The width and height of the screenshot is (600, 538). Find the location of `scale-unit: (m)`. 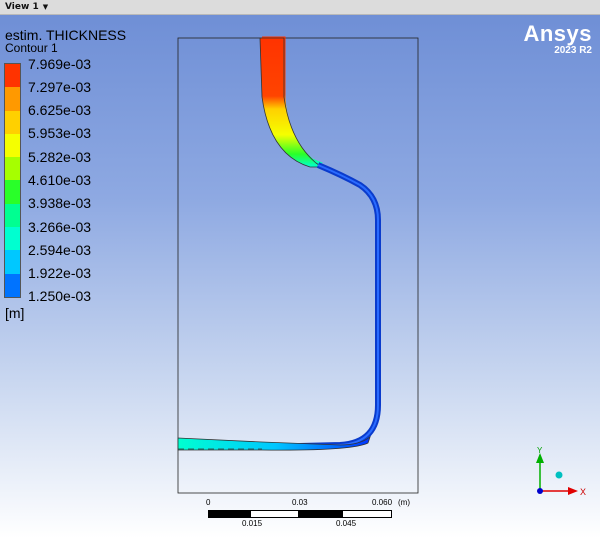

scale-unit: (m) is located at coordinates (404, 502).